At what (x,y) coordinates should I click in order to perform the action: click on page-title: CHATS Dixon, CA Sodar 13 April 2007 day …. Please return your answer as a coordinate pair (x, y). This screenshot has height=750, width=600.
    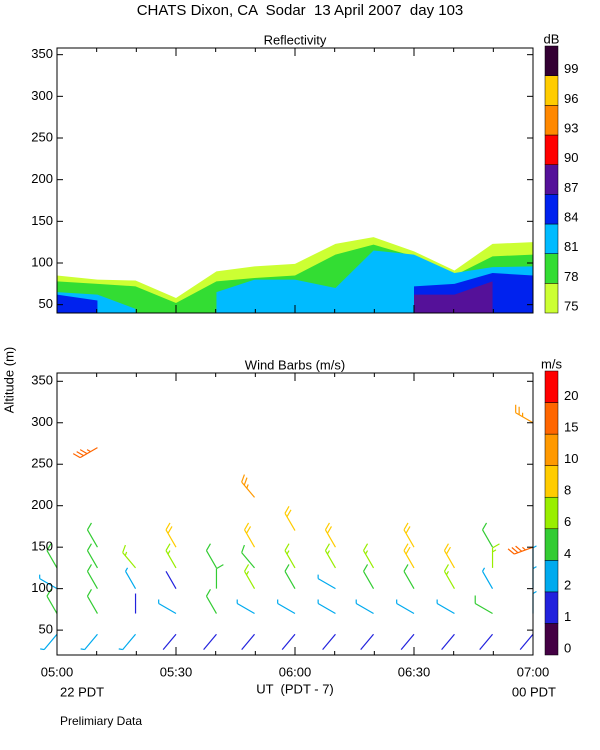
    Looking at the image, I should click on (300, 10).